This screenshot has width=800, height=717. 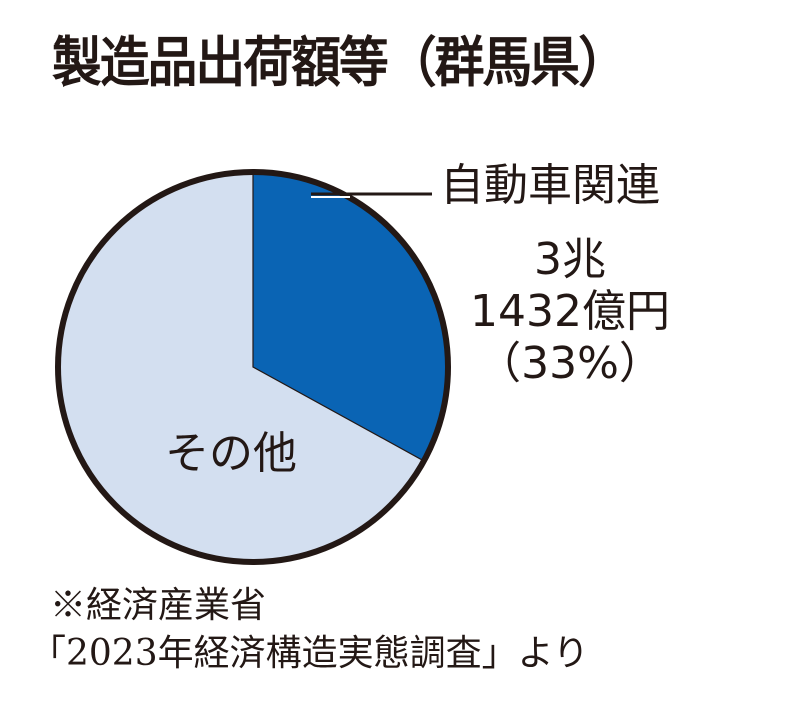 What do you see at coordinates (231, 453) in the screenshot?
I see `slice-label-other: その他` at bounding box center [231, 453].